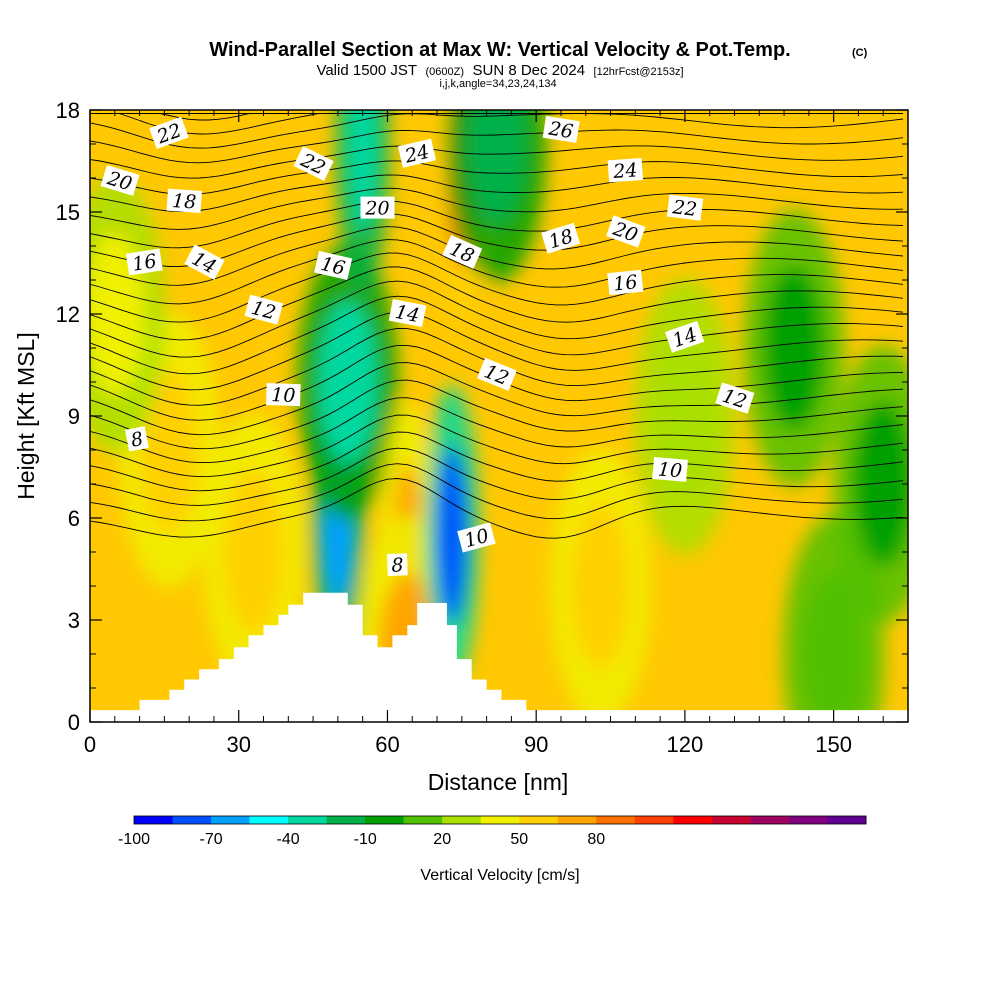 The height and width of the screenshot is (1000, 1000). What do you see at coordinates (492, 831) in the screenshot?
I see `colorbar: -100 -70 -40 -10 20 50 80` at bounding box center [492, 831].